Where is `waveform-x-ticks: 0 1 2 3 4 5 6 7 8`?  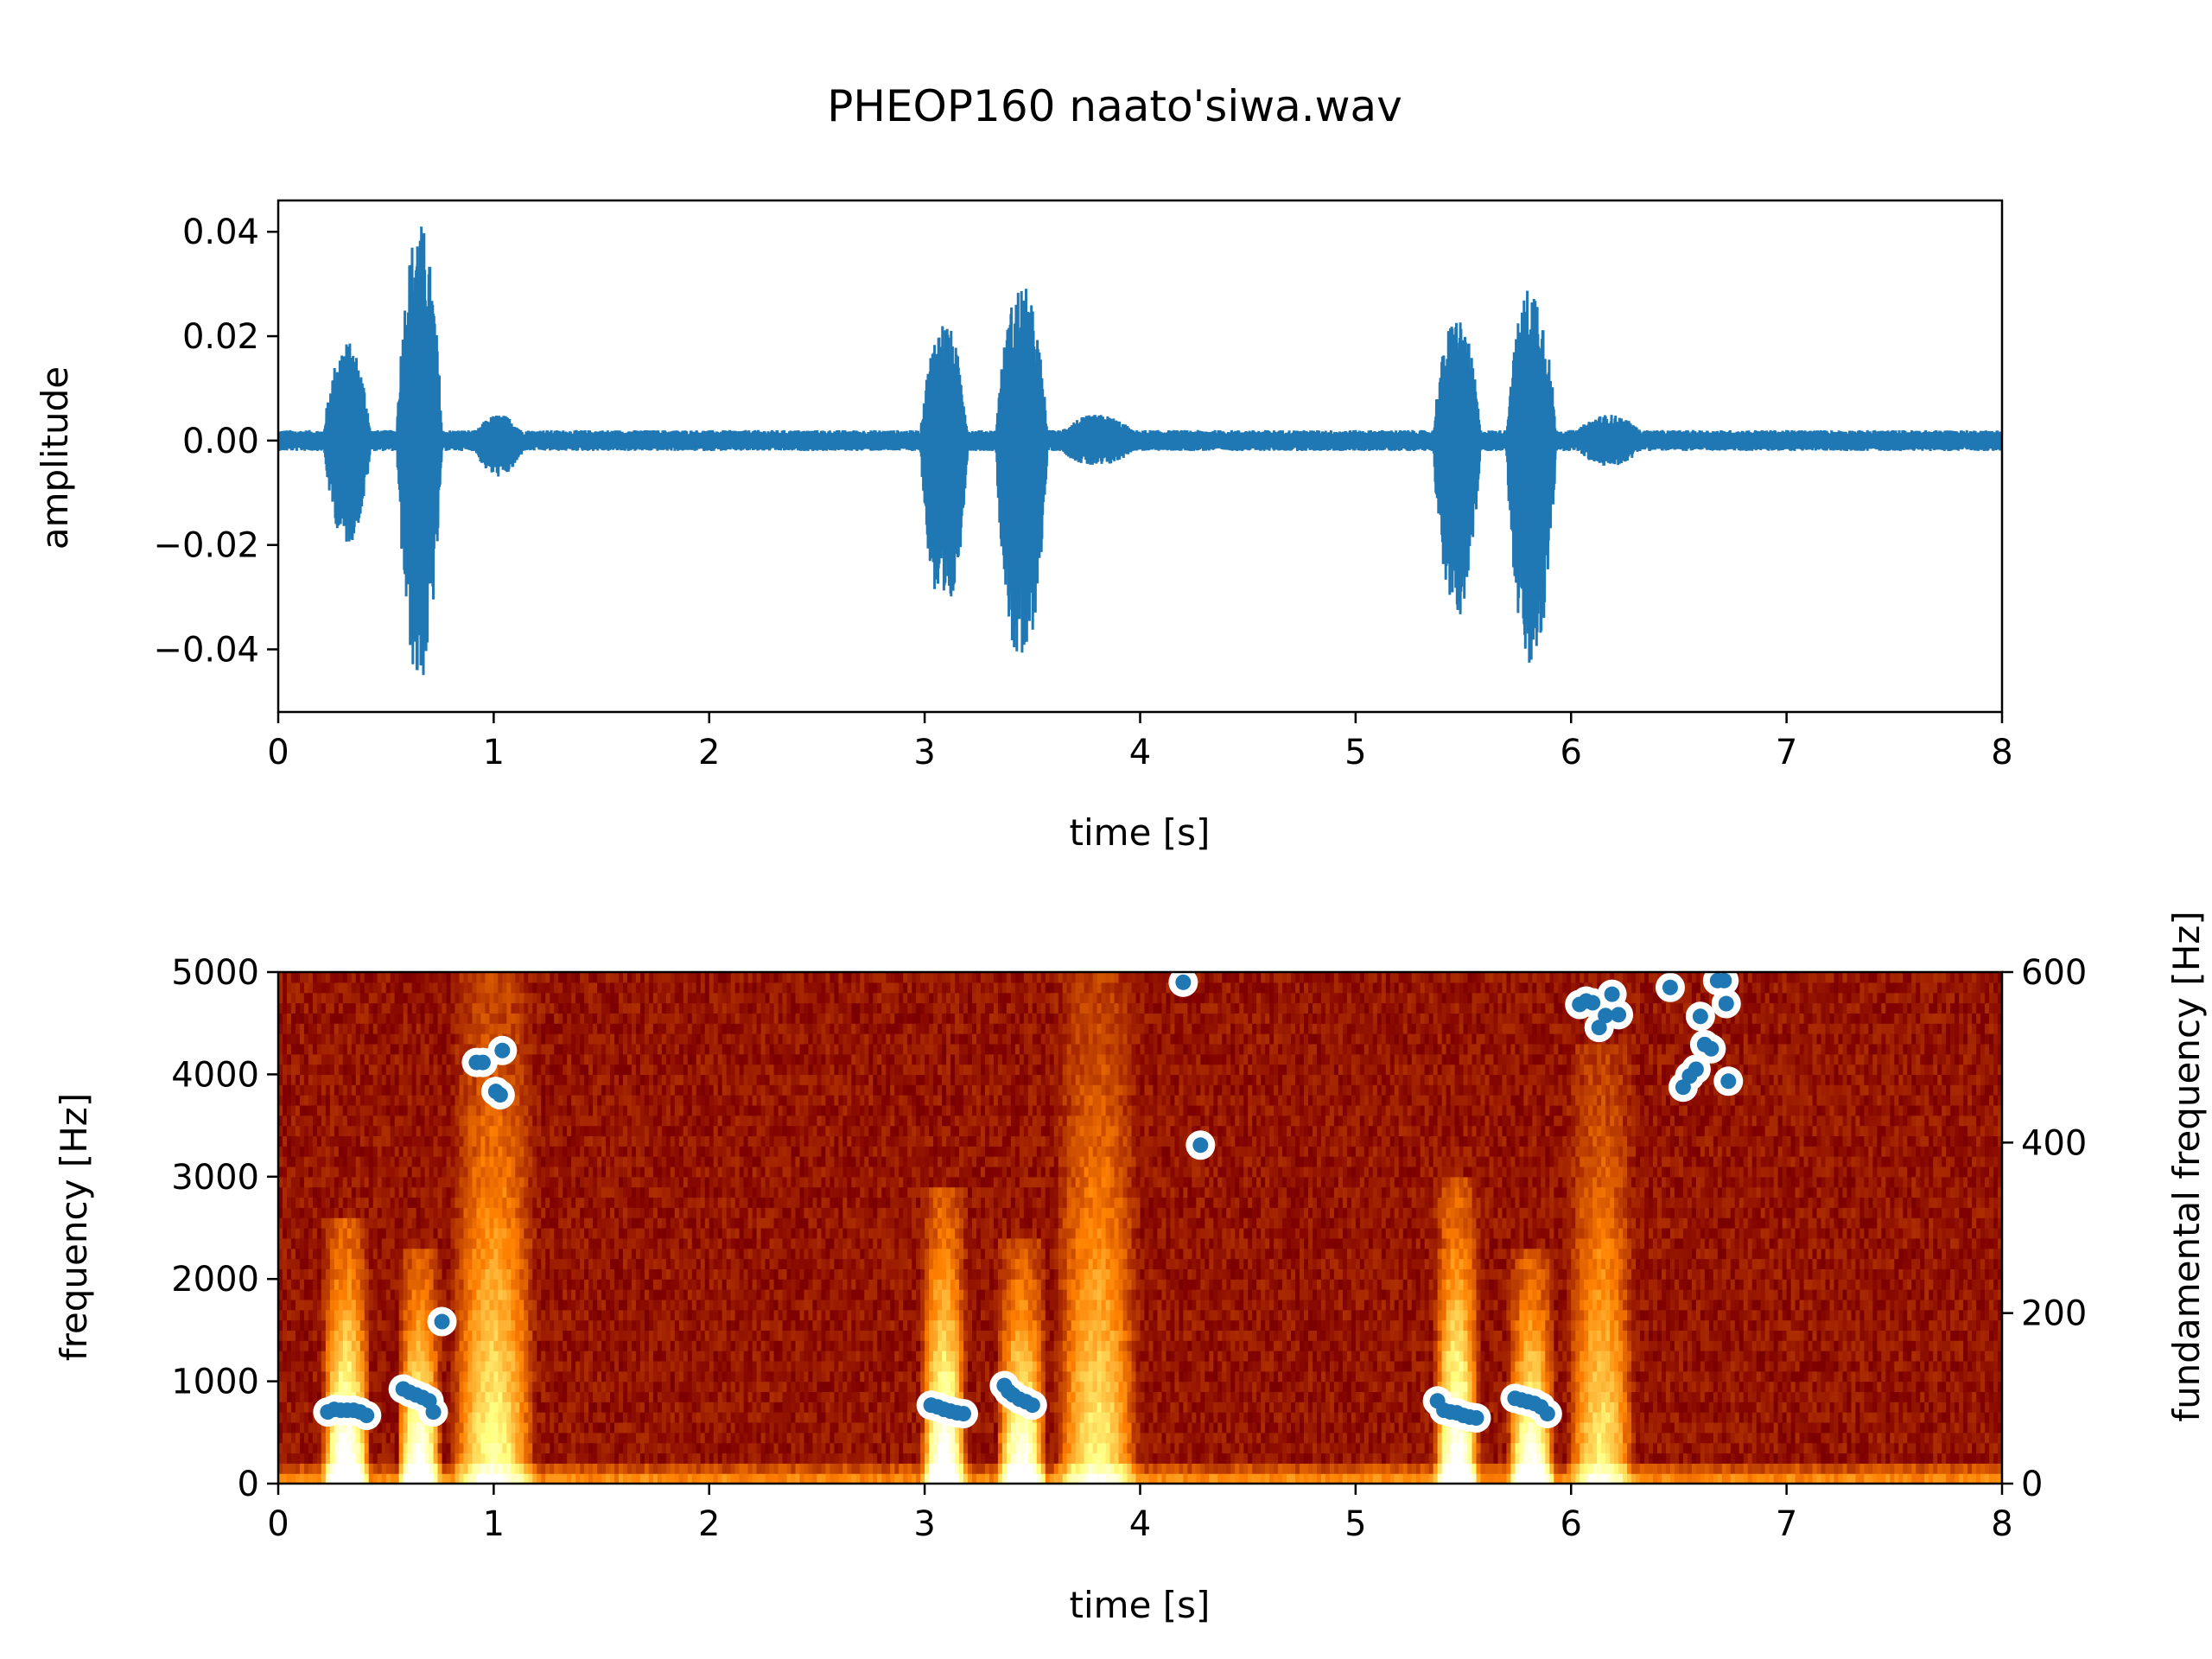
waveform-x-ticks: 0 1 2 3 4 5 6 7 8 is located at coordinates (1139, 742).